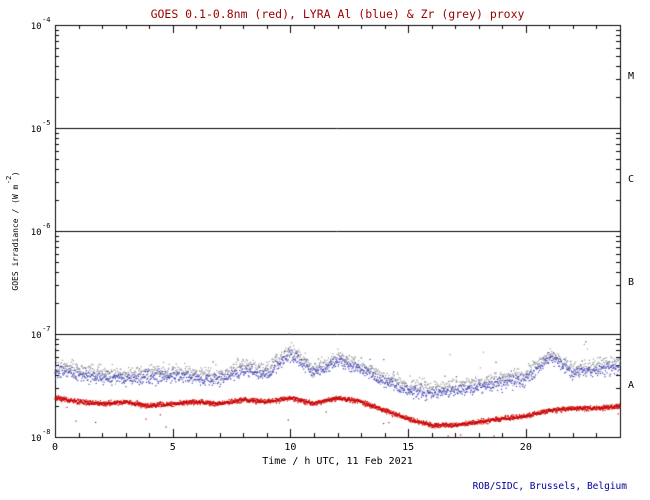 The image size is (650, 500). What do you see at coordinates (631, 385) in the screenshot?
I see `flare-class-label: A` at bounding box center [631, 385].